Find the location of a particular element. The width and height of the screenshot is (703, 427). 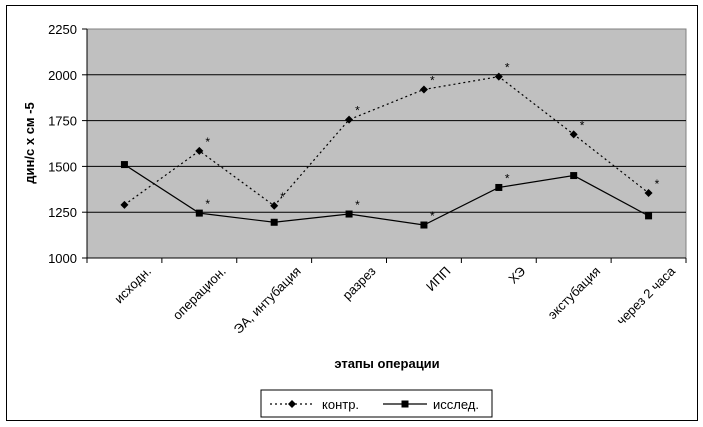

y-tick-label: 2000 is located at coordinates (62, 75).